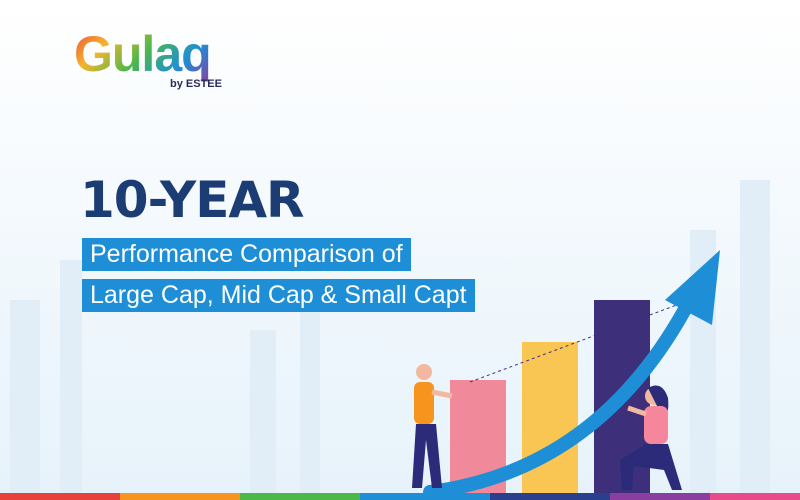  I want to click on logo-text: Gulaq, so click(143, 54).